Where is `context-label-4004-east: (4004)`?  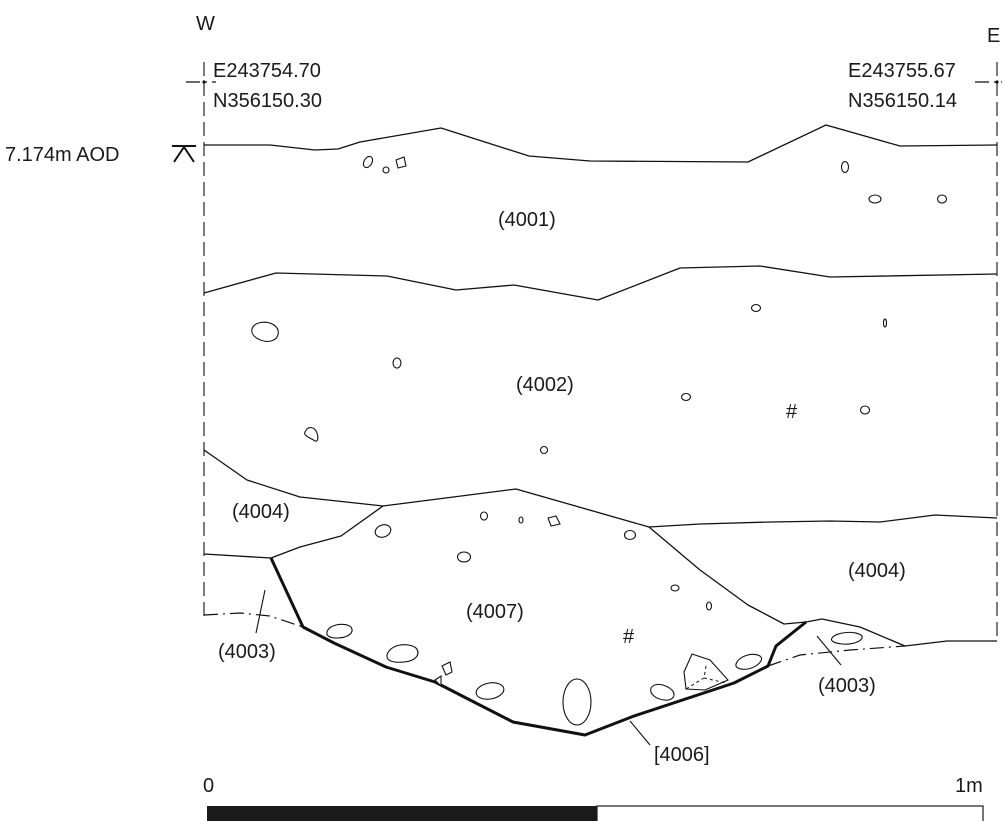
context-label-4004-east: (4004) is located at coordinates (877, 571).